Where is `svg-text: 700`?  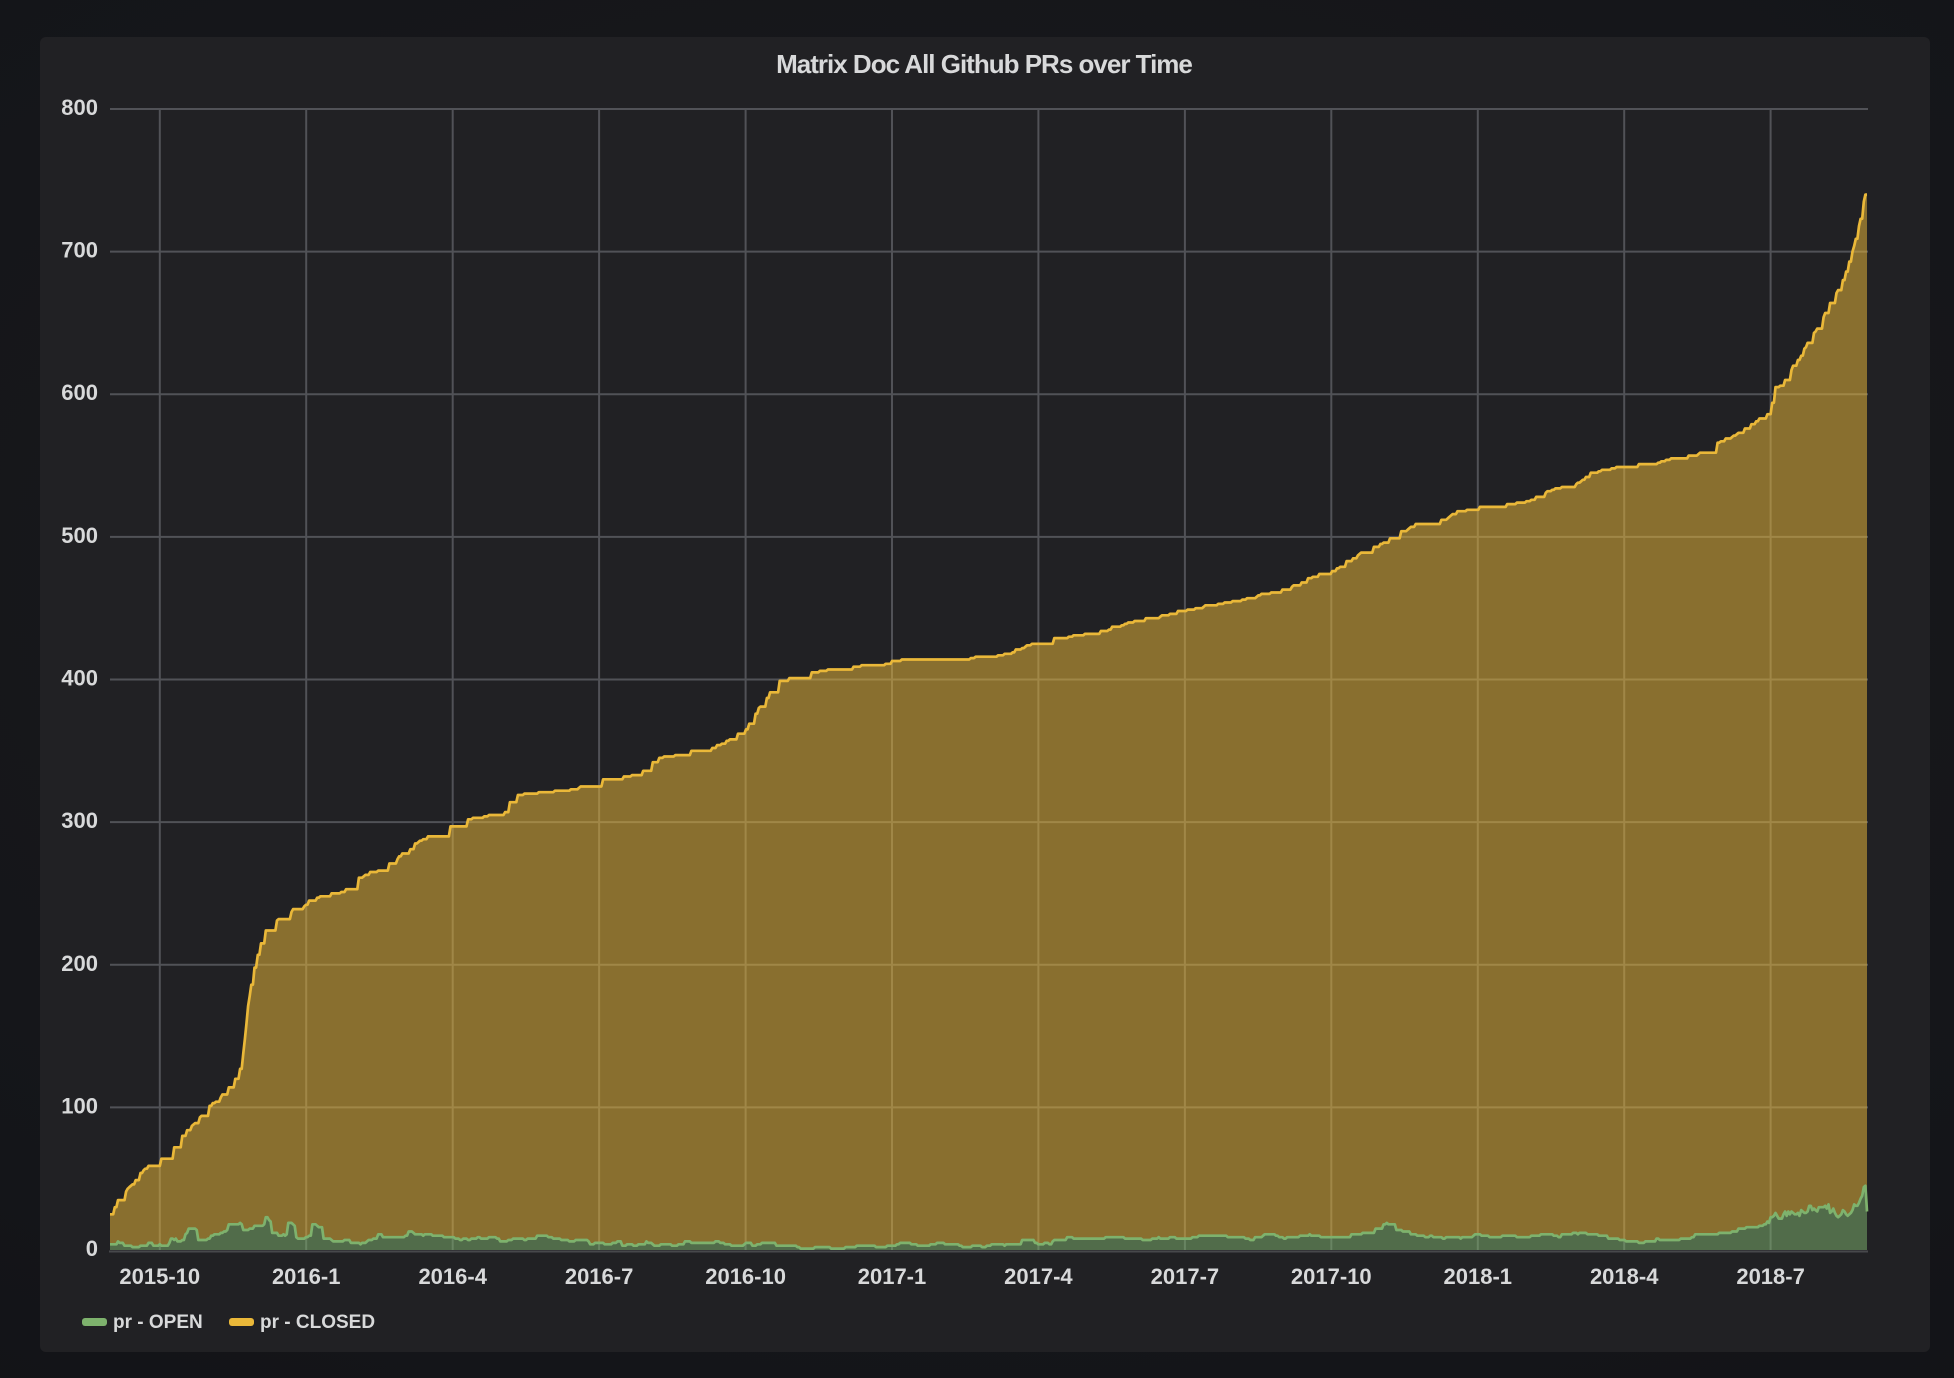
svg-text: 700 is located at coordinates (79, 250).